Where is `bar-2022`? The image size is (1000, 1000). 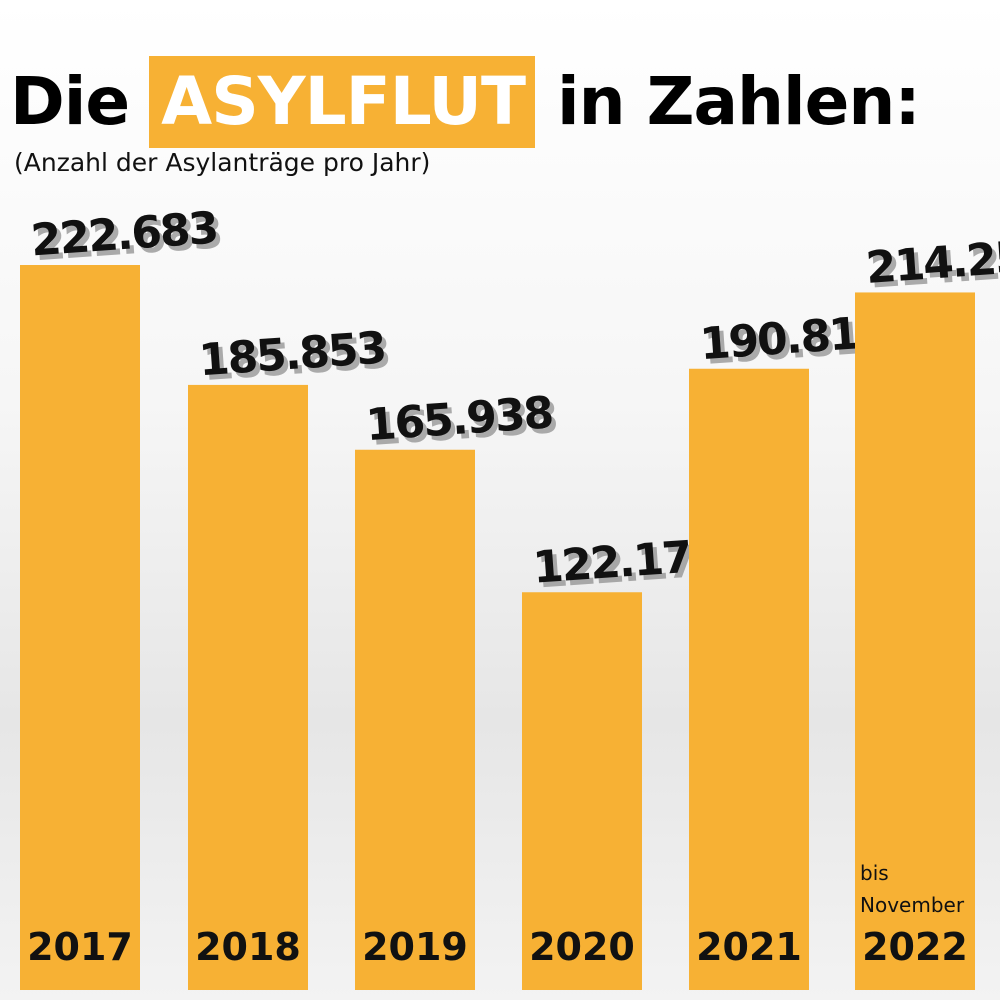
bar-2022 is located at coordinates (915, 641).